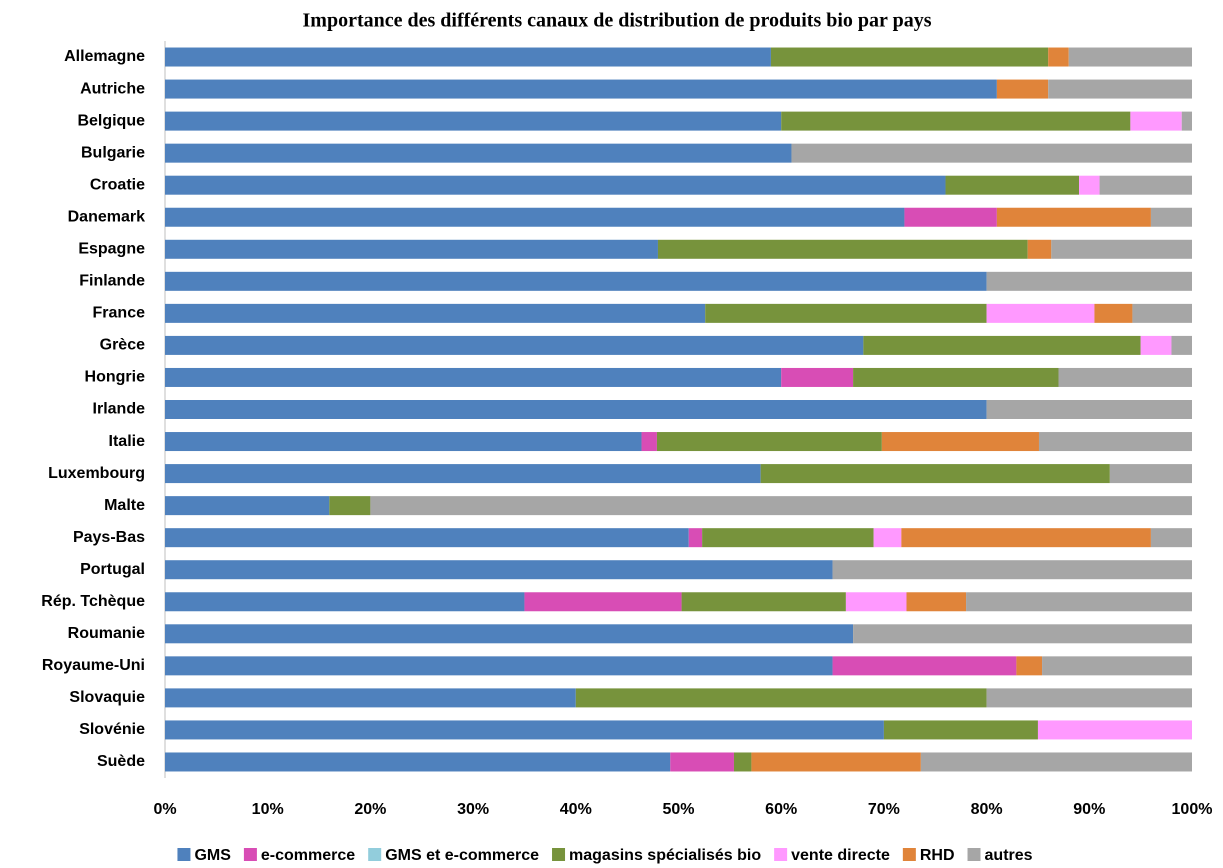  I want to click on y-tick-label: Espagne, so click(111, 249).